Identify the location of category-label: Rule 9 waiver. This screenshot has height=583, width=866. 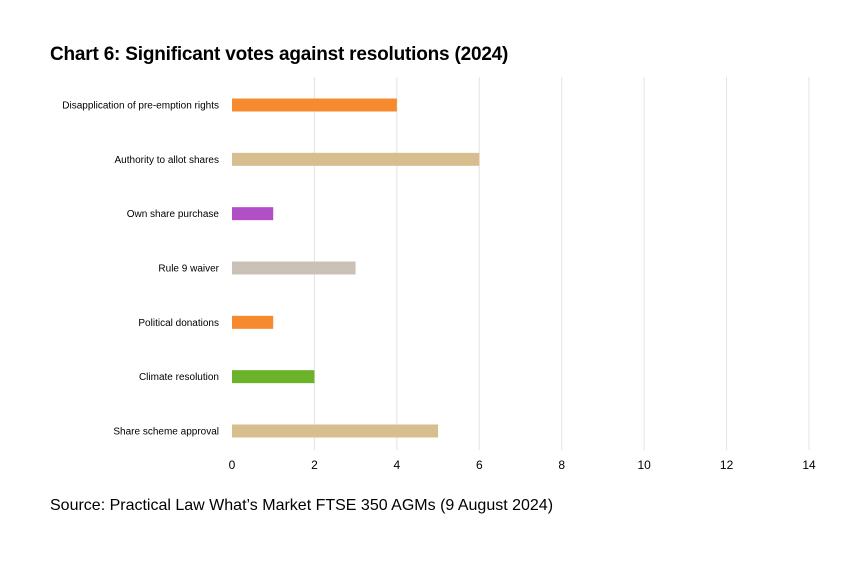
(188, 268).